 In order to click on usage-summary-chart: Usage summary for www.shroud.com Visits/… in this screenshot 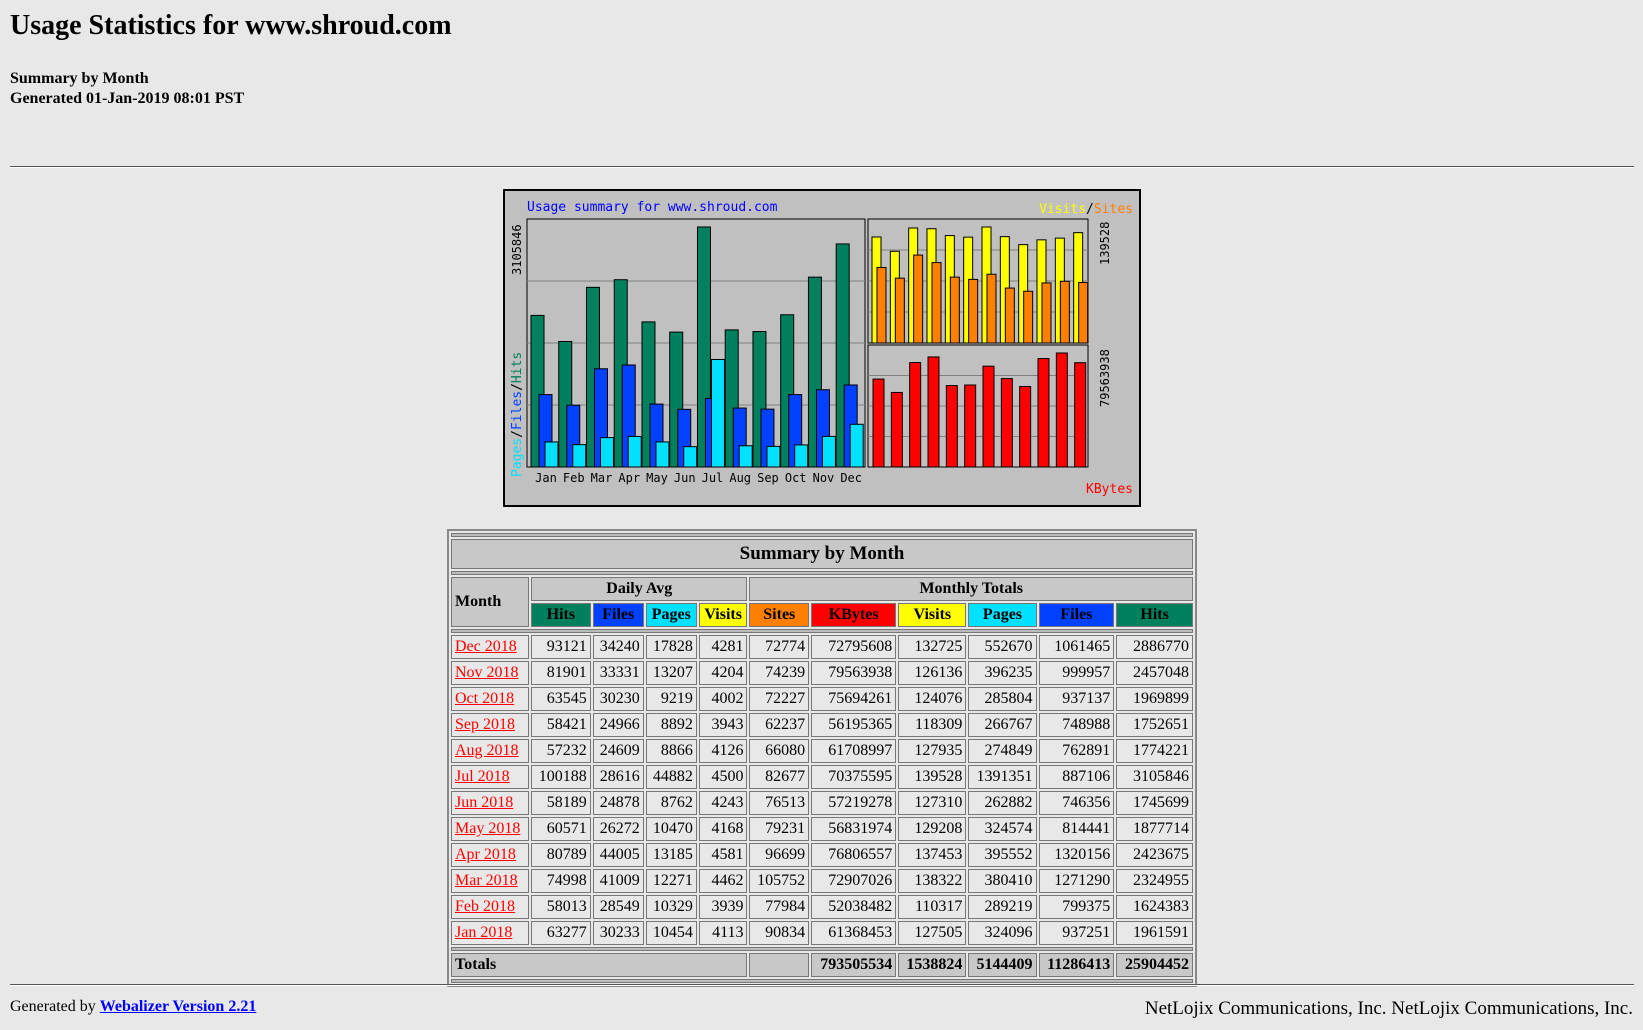, I will do `click(822, 348)`.